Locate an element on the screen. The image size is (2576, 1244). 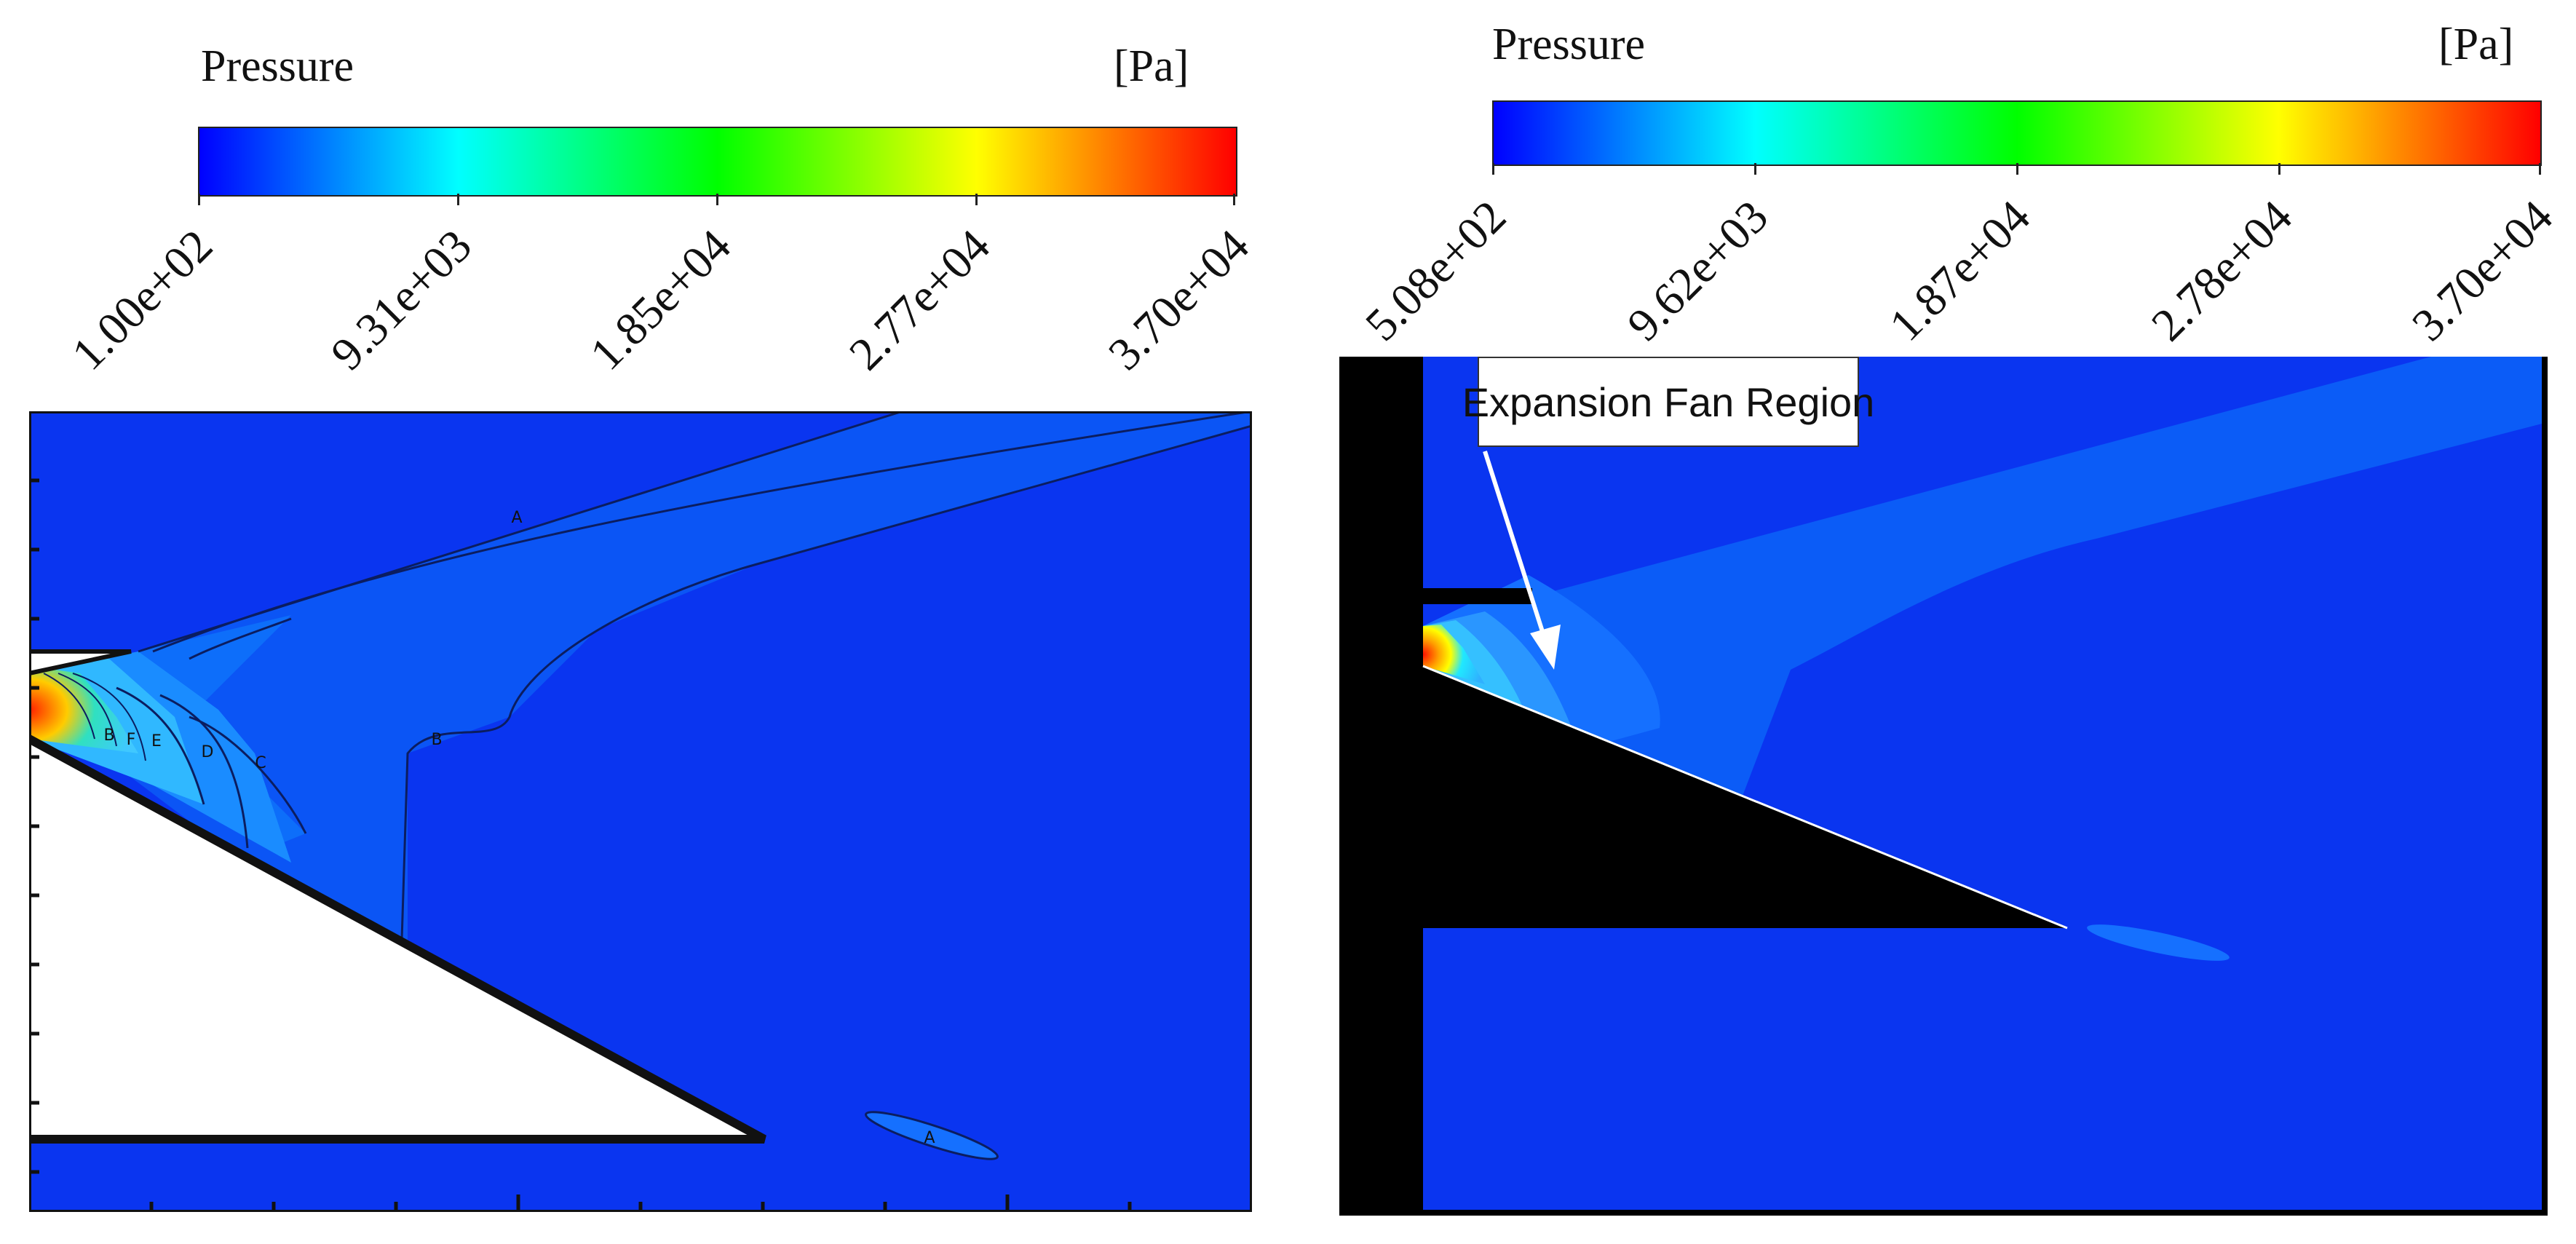
colorbar-tick-label: 1.00e+02 is located at coordinates (141, 299).